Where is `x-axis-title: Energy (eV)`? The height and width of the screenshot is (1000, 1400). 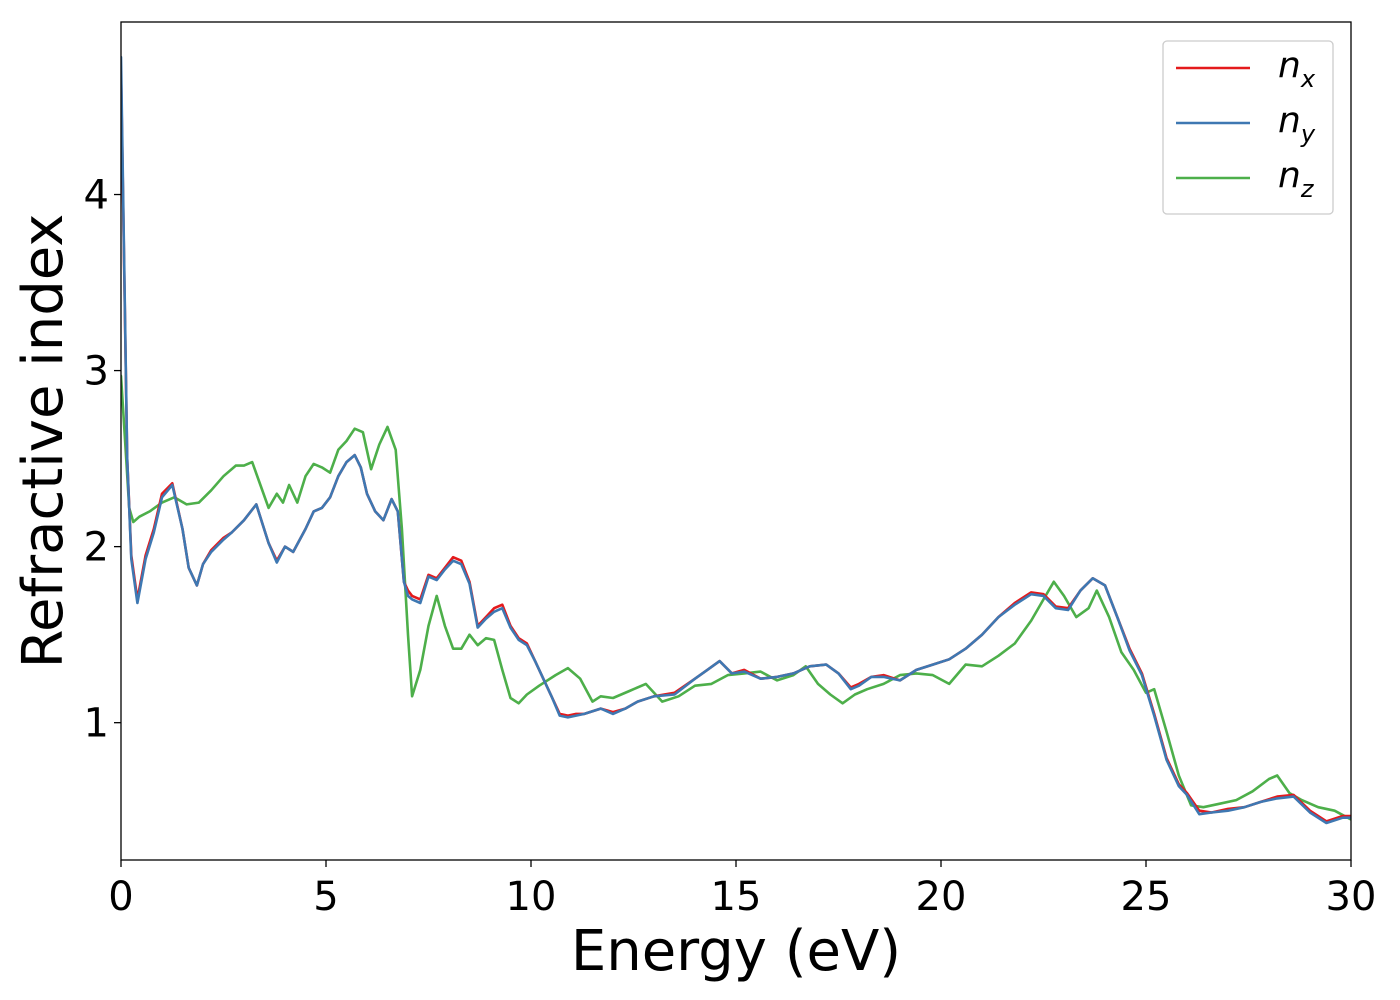 x-axis-title: Energy (eV) is located at coordinates (736, 951).